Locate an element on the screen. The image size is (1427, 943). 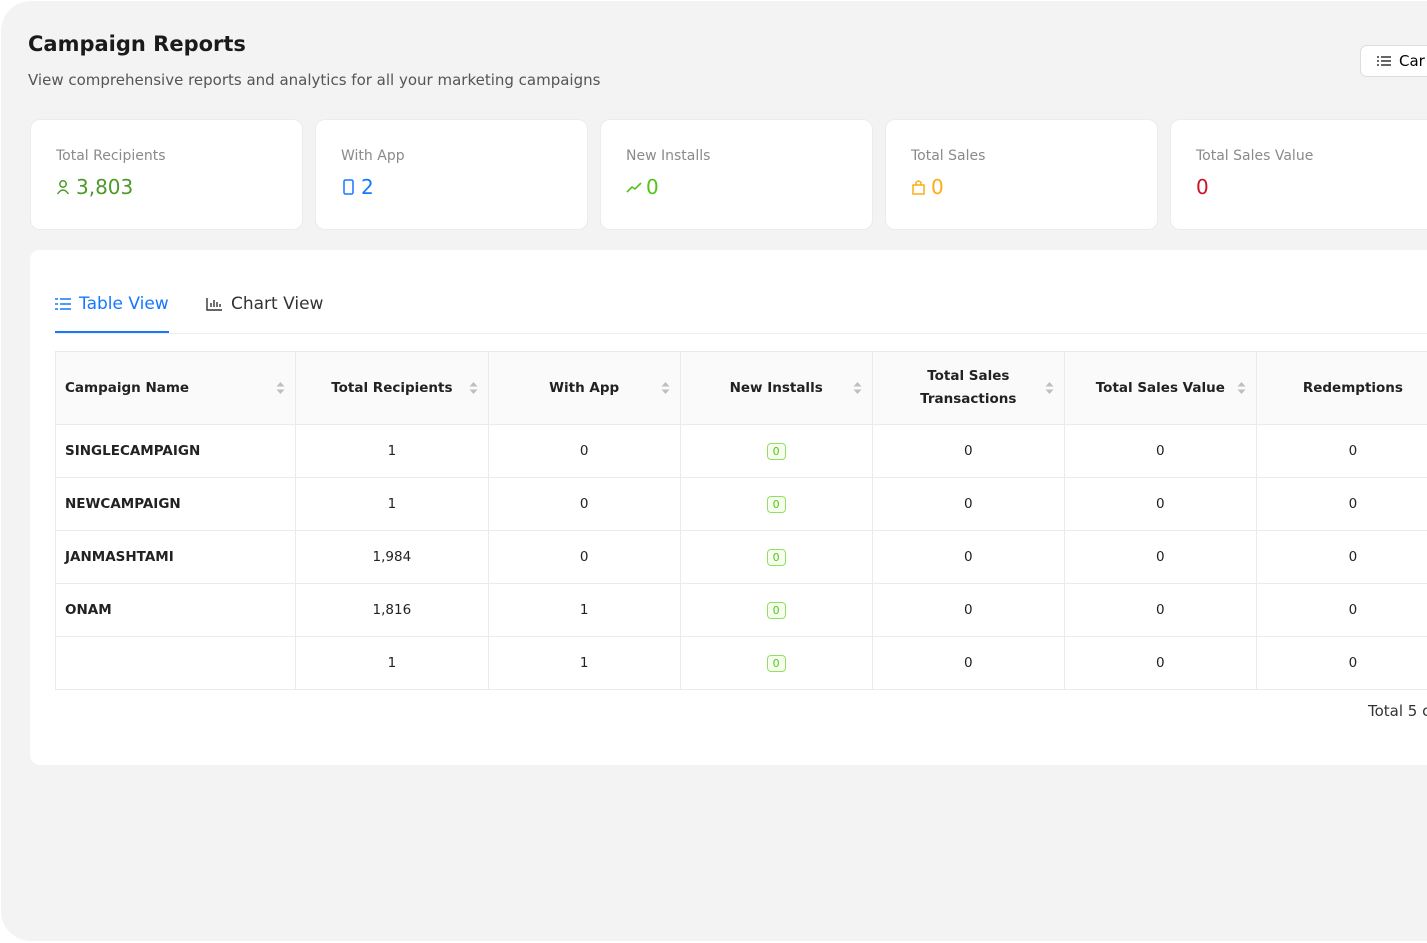
stat-label: Total Recipients is located at coordinates (111, 156).